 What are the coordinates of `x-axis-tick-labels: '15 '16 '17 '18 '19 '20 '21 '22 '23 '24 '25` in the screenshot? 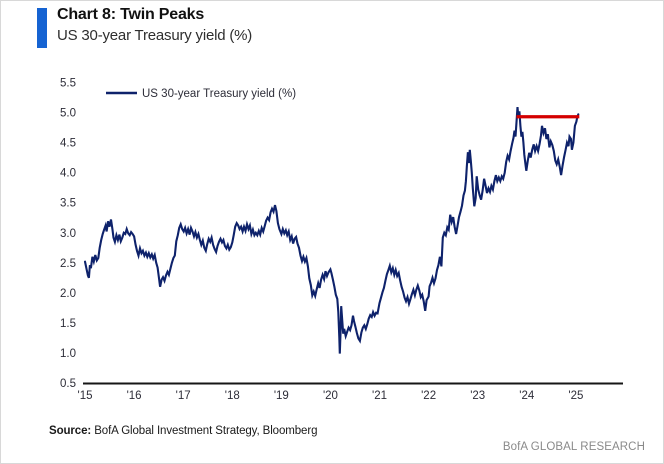 It's located at (331, 396).